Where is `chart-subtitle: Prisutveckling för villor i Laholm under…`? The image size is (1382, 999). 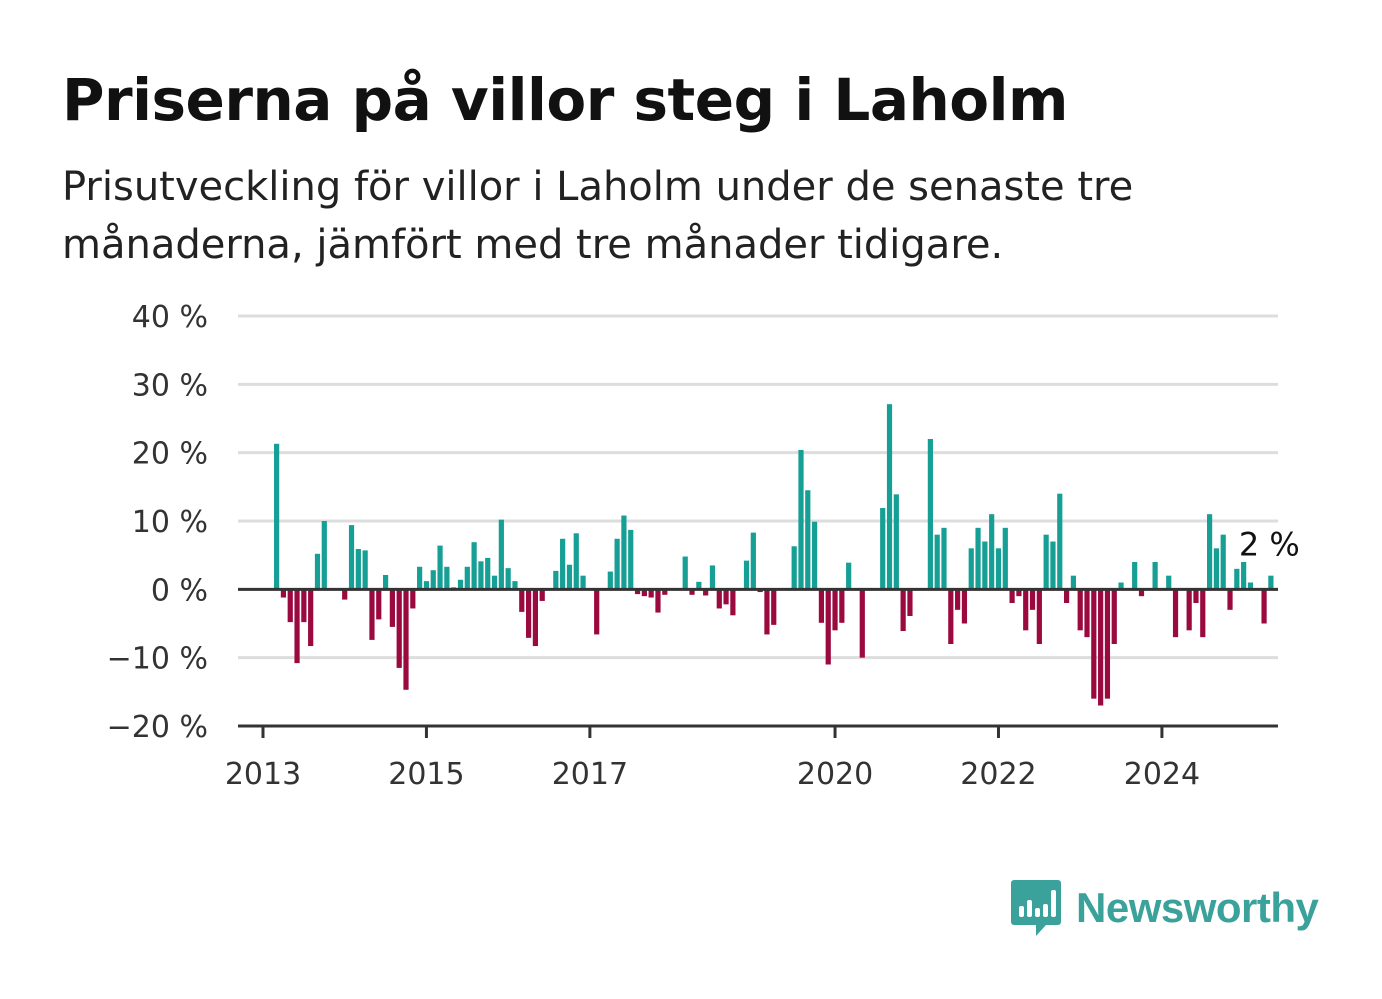 chart-subtitle: Prisutveckling för villor i Laholm under… is located at coordinates (598, 216).